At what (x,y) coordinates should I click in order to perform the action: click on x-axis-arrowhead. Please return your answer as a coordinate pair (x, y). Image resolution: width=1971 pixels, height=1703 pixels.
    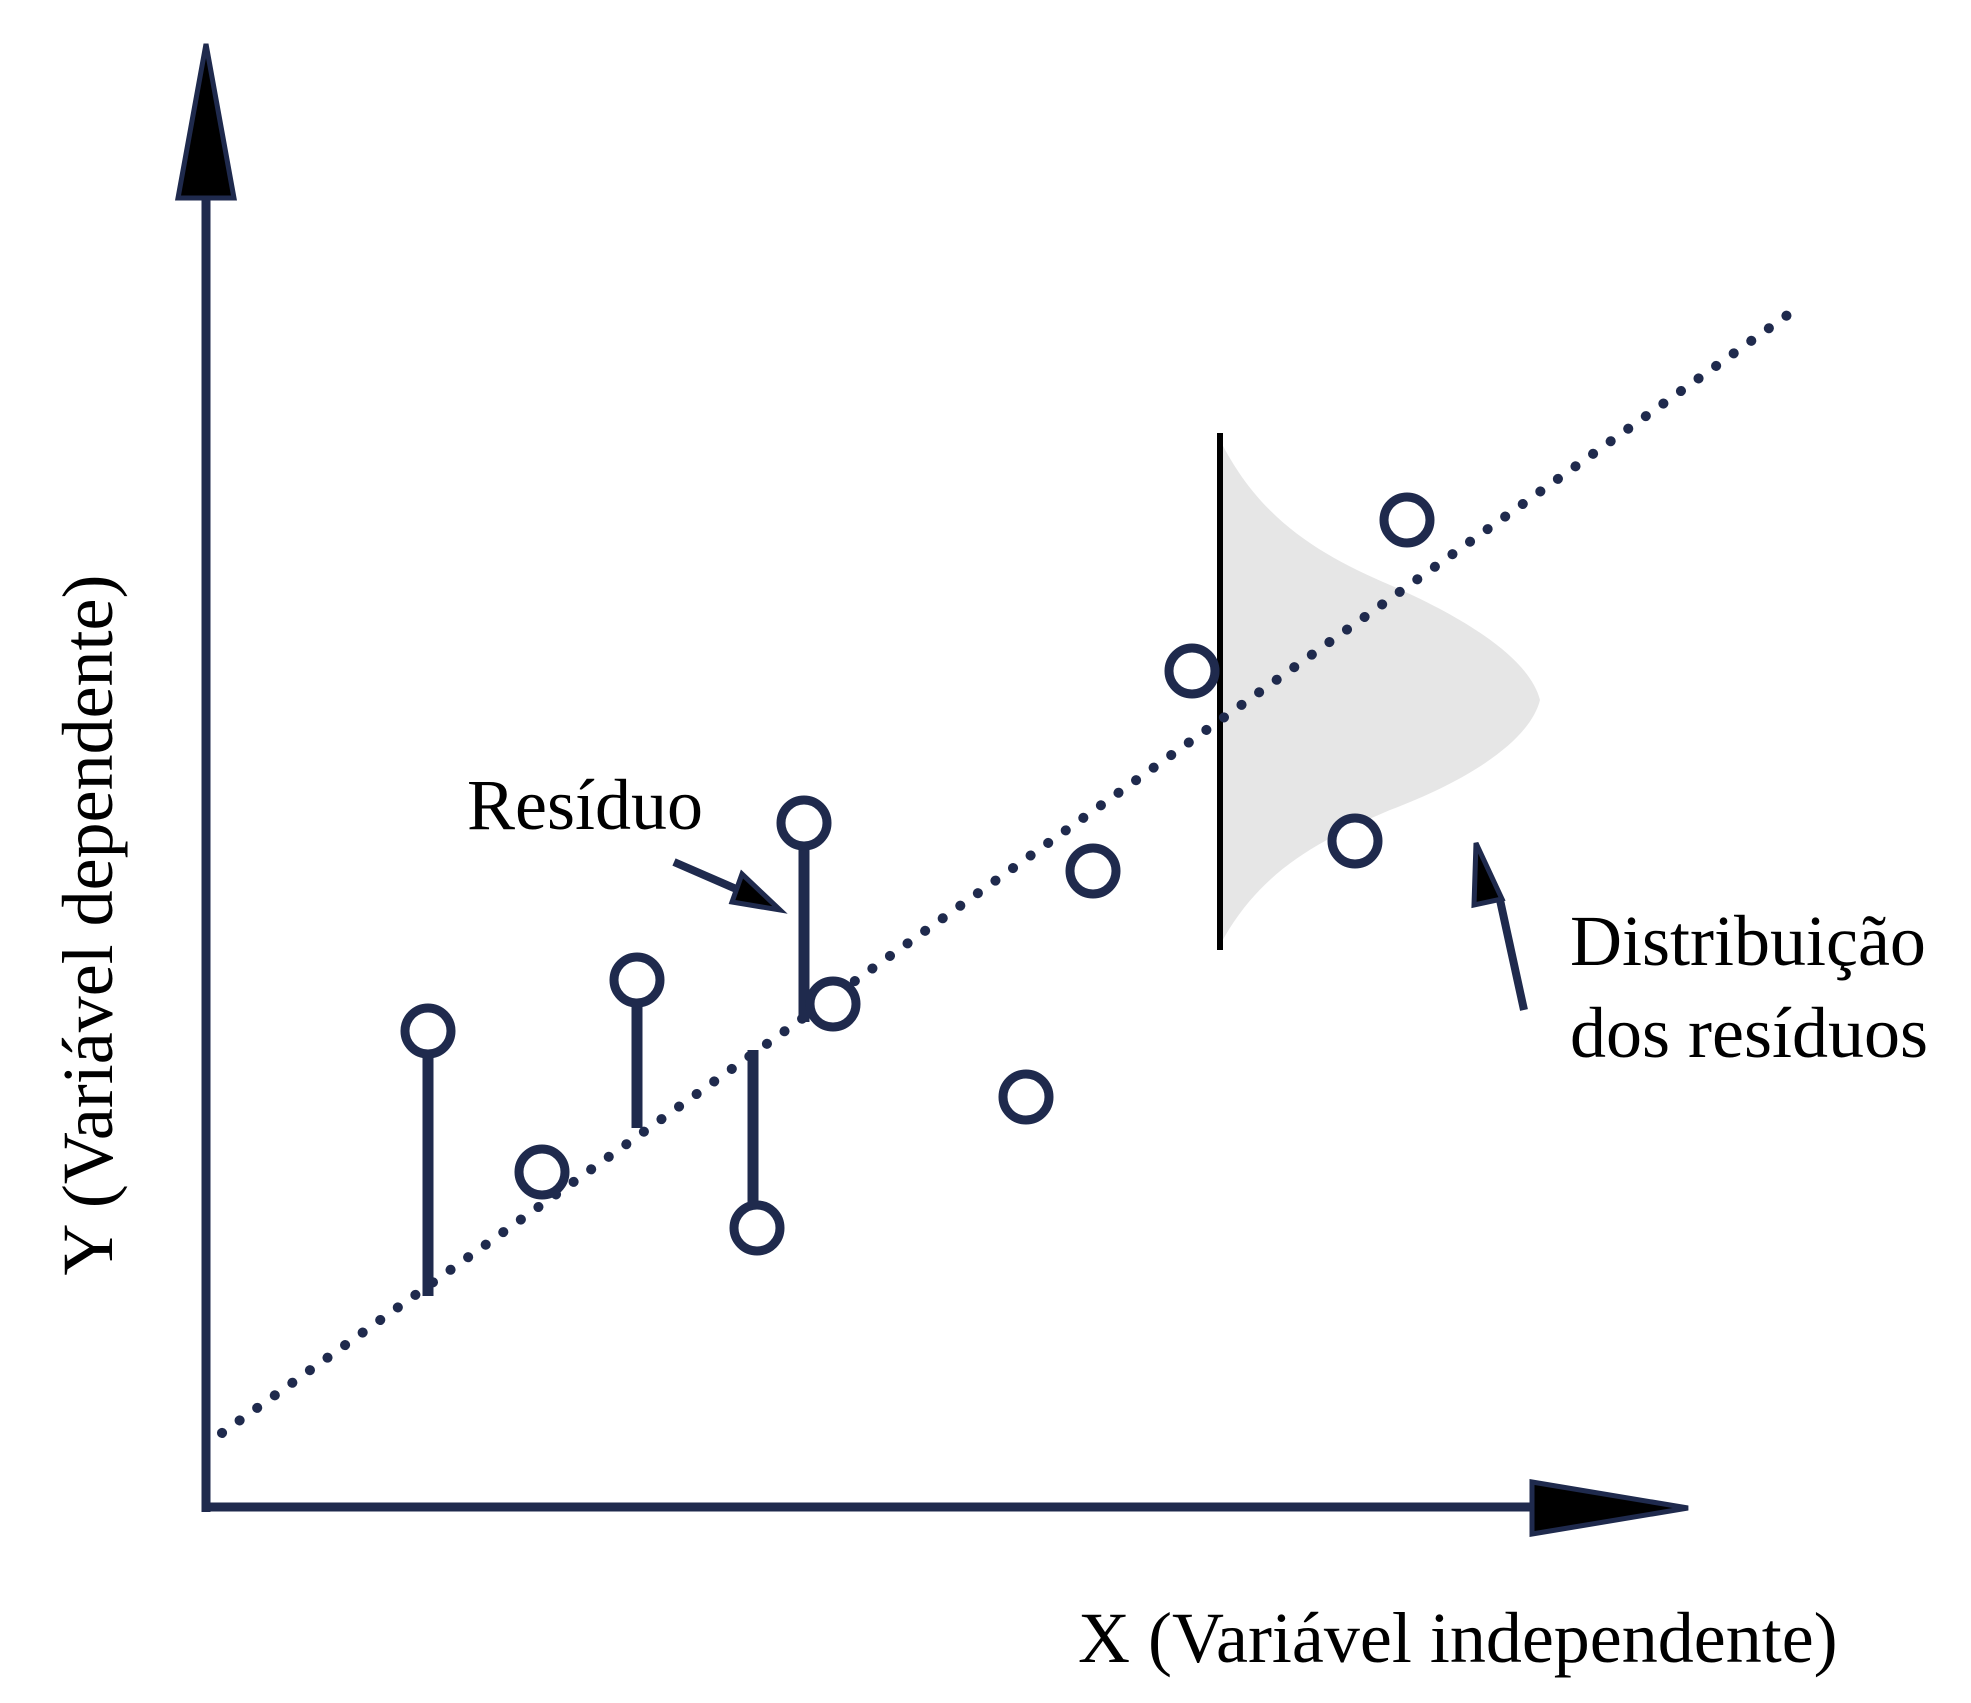
    Looking at the image, I should click on (1609, 1508).